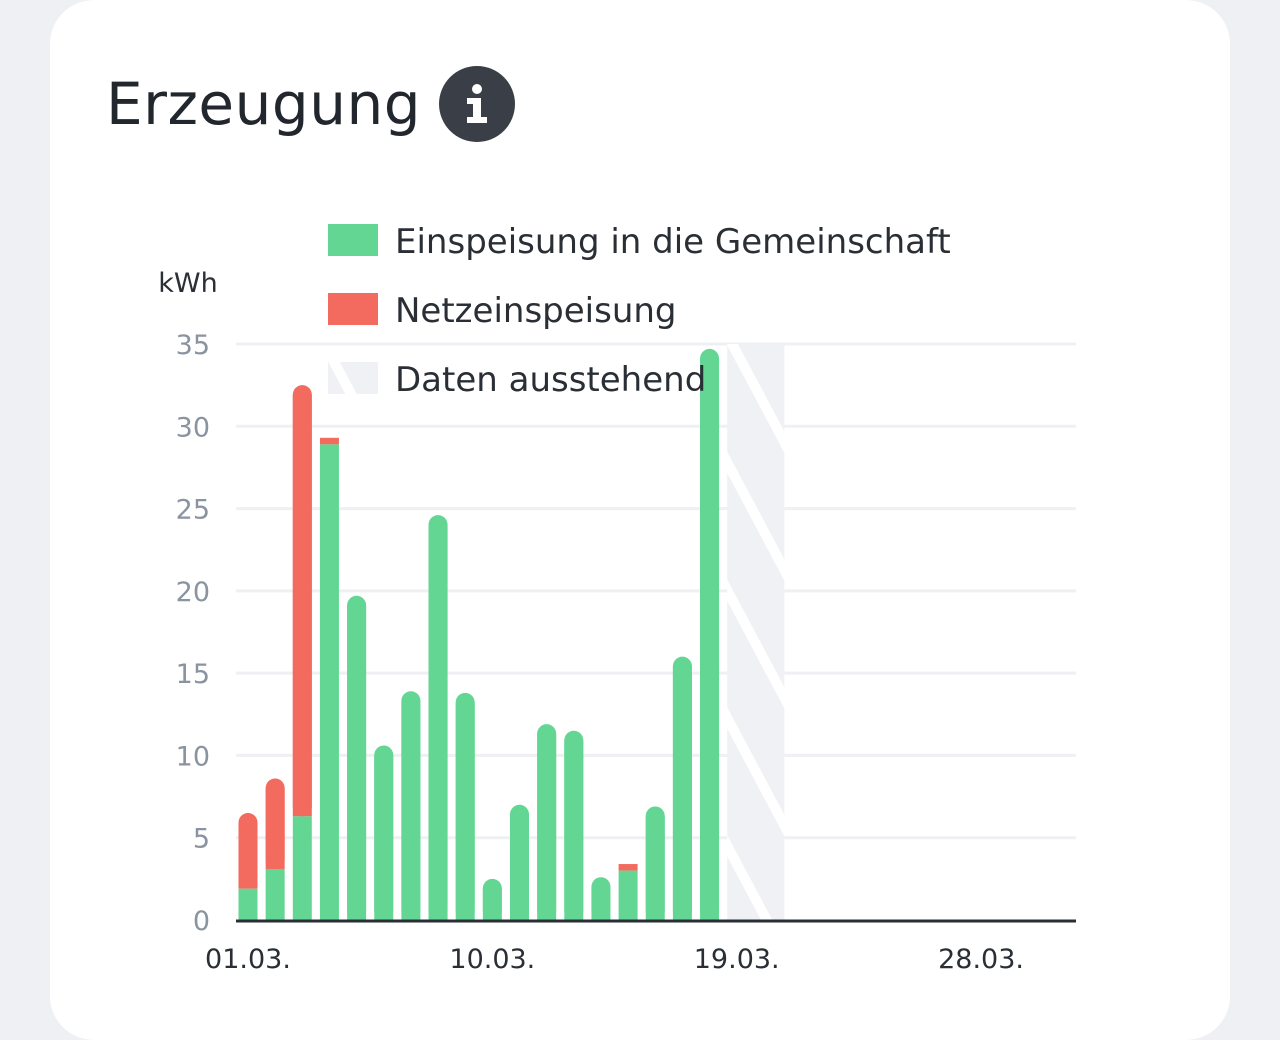 Image resolution: width=1280 pixels, height=1040 pixels. What do you see at coordinates (201, 839) in the screenshot?
I see `y-tick-label: 5` at bounding box center [201, 839].